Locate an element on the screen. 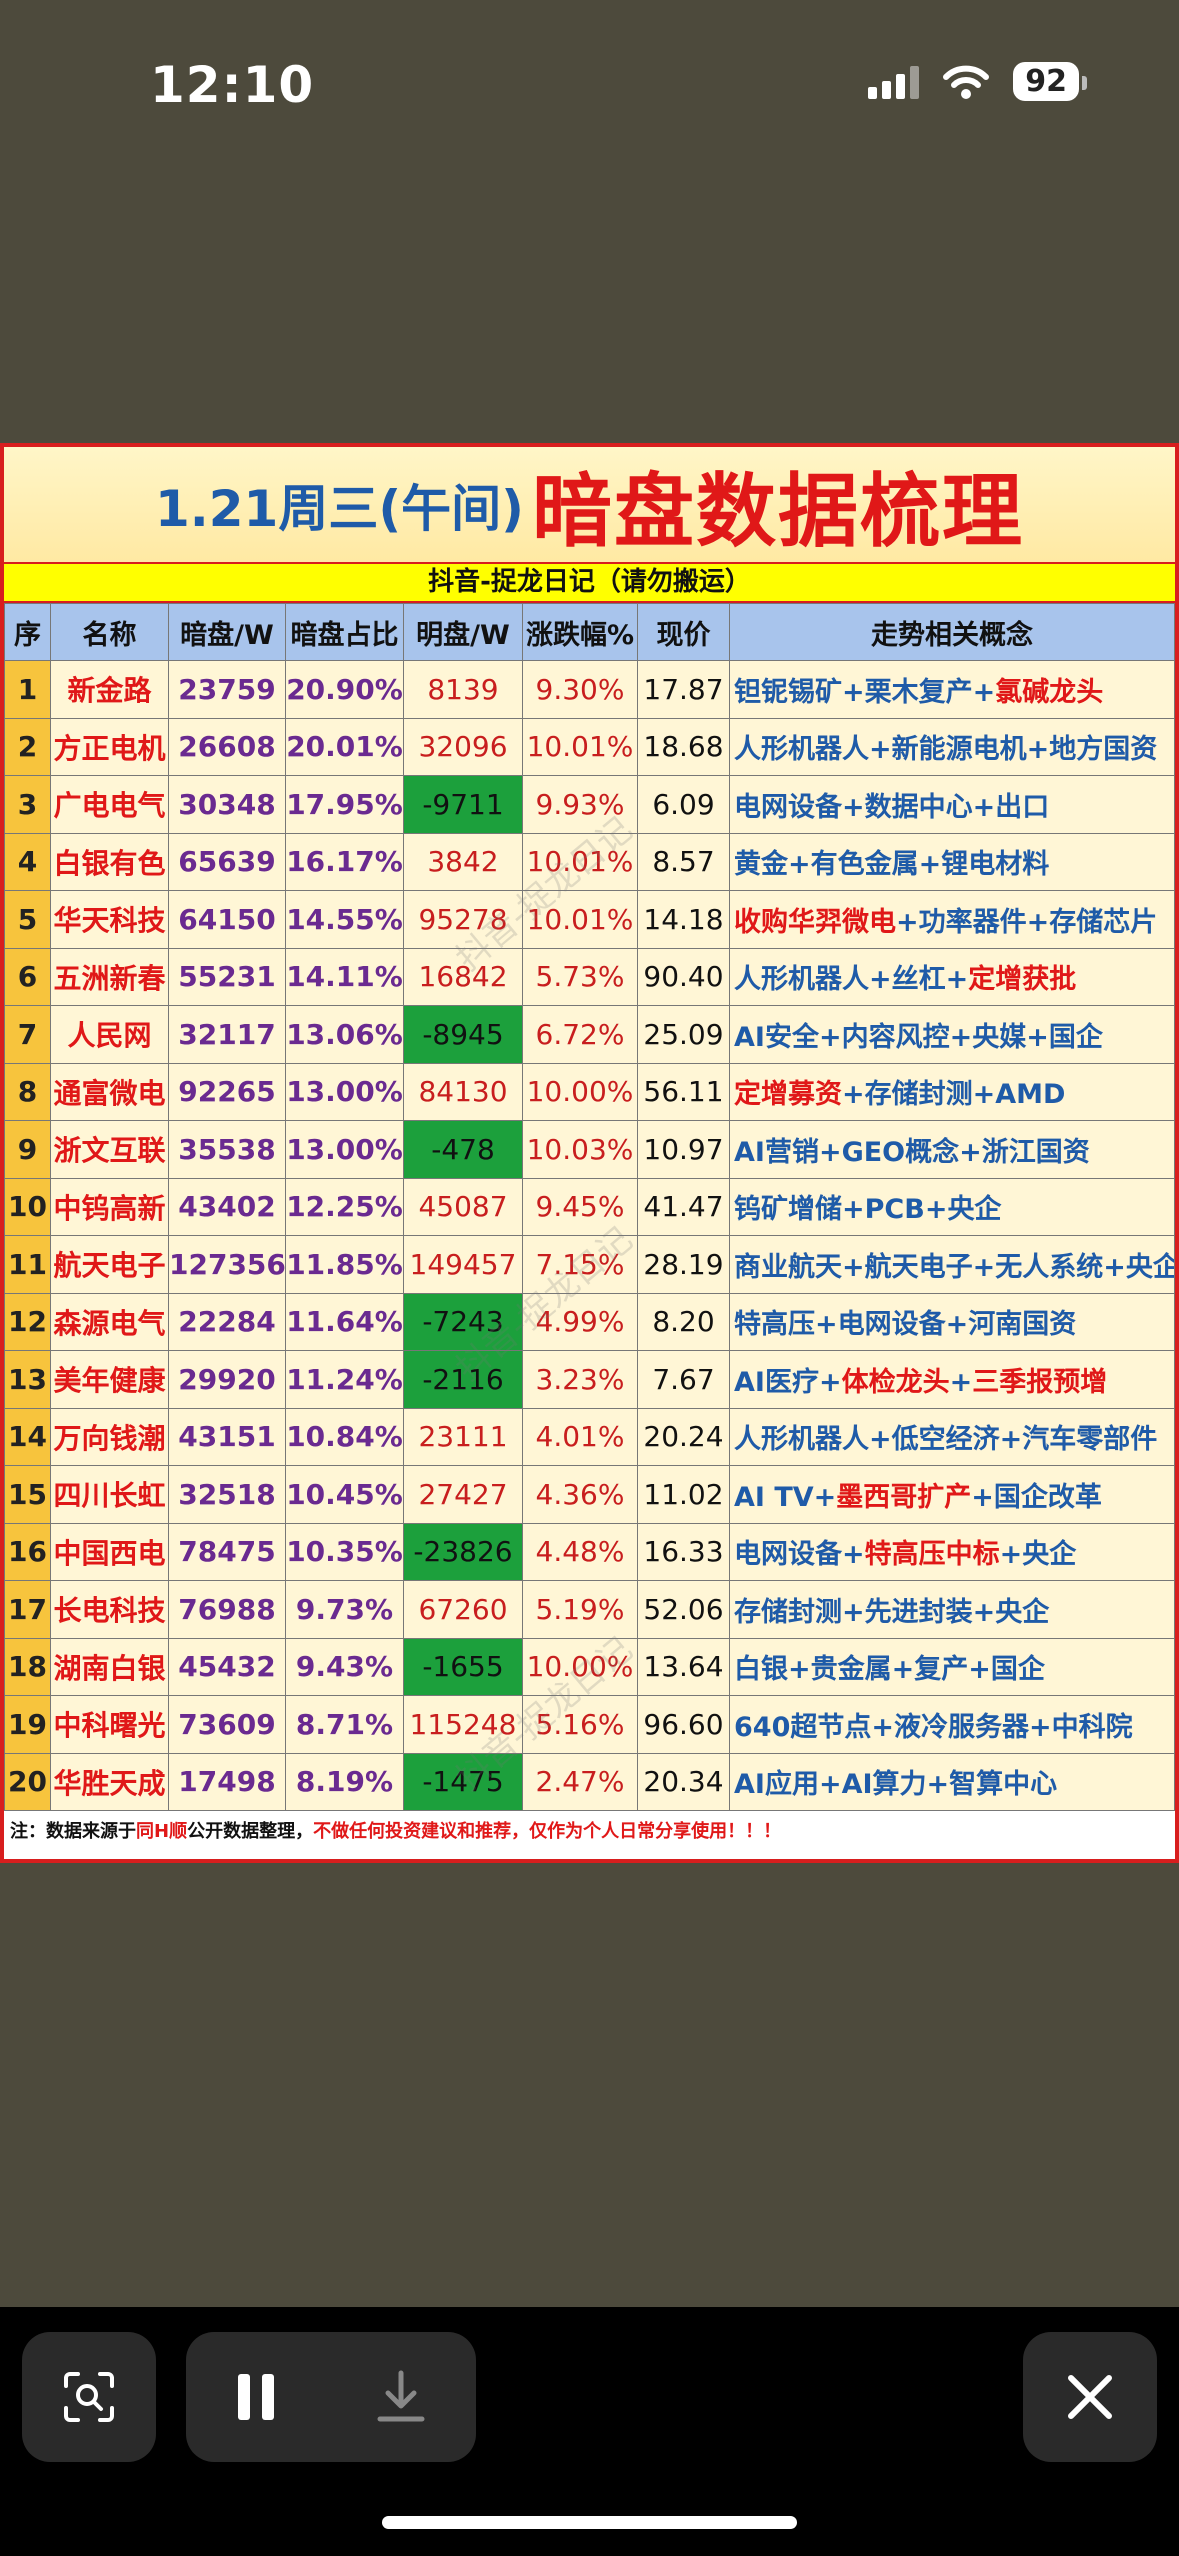 This screenshot has height=2556, width=1179. concept-segment: 内容风控 is located at coordinates (895, 1037).